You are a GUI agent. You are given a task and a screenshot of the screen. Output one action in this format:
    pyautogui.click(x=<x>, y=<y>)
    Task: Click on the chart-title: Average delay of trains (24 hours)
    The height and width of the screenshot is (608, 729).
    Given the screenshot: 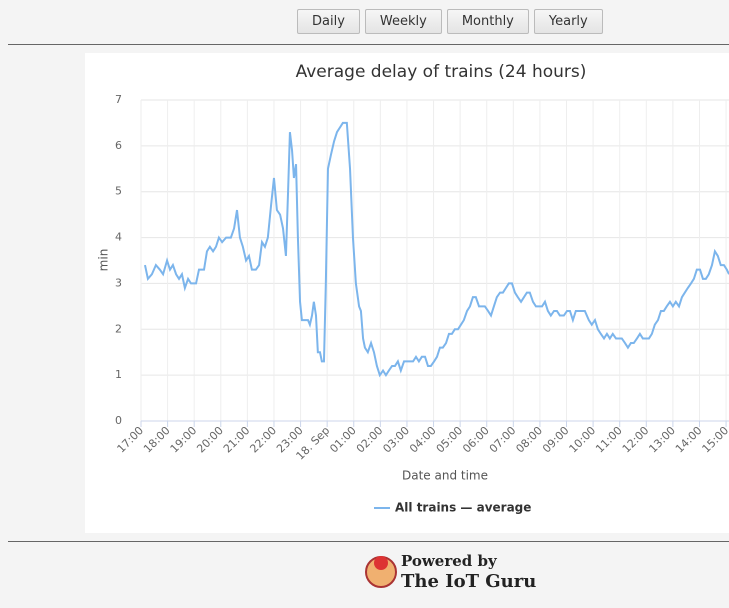 What is the action you would take?
    pyautogui.click(x=441, y=72)
    